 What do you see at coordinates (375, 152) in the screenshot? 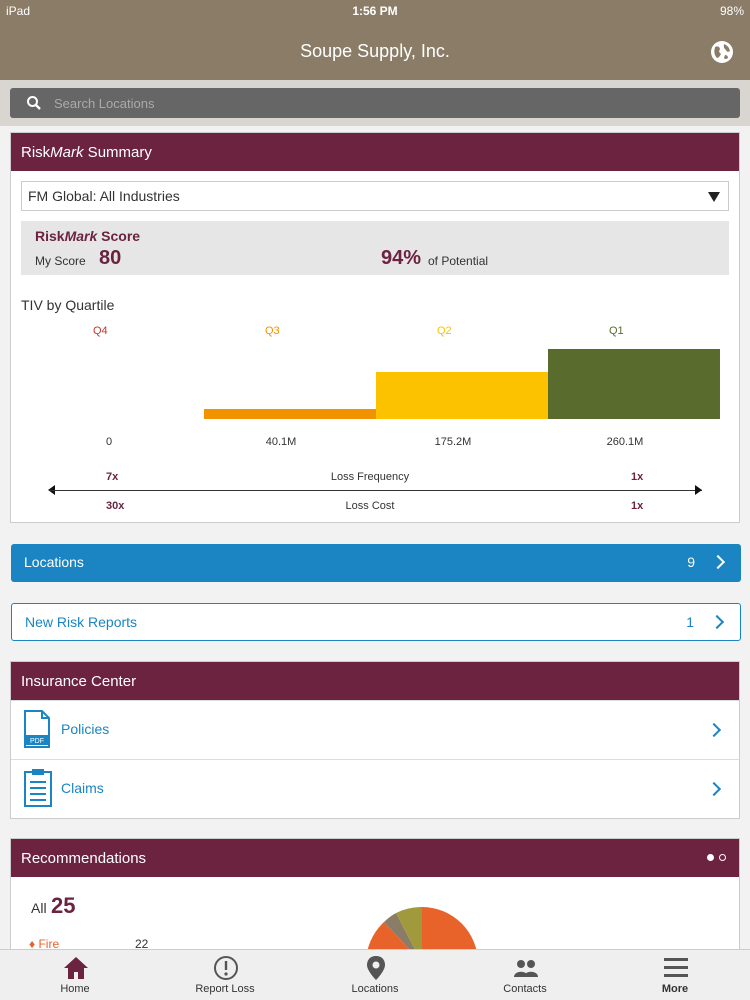
I see `summary-header: RiskMark Summary` at bounding box center [375, 152].